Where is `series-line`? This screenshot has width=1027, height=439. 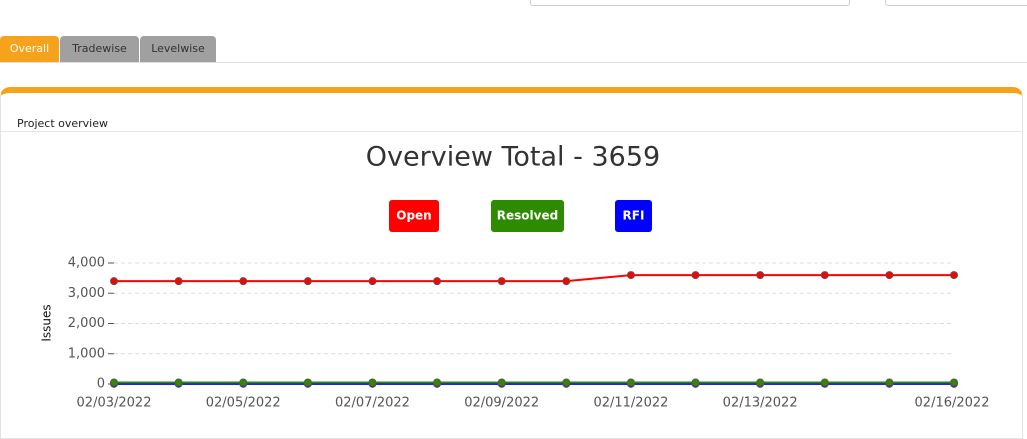 series-line is located at coordinates (534, 278).